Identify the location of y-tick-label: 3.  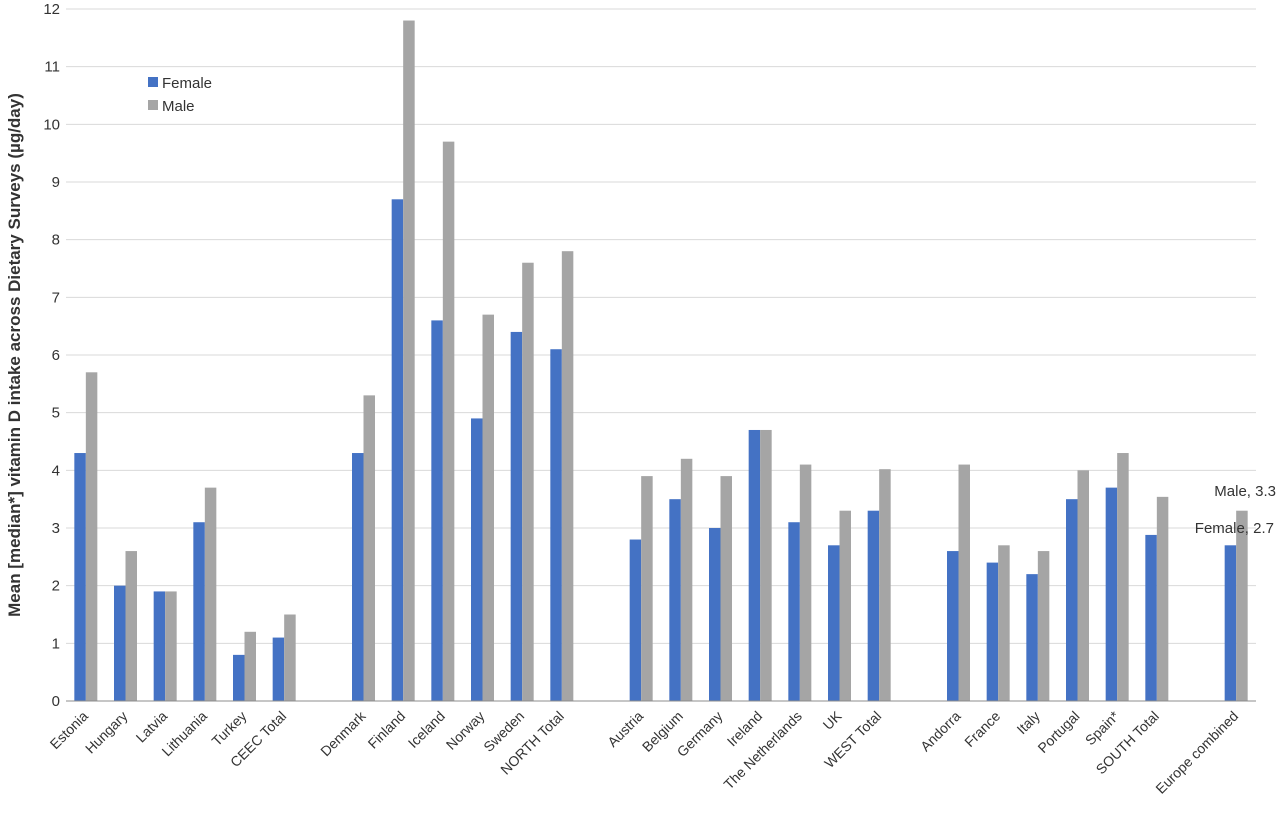
(56, 528).